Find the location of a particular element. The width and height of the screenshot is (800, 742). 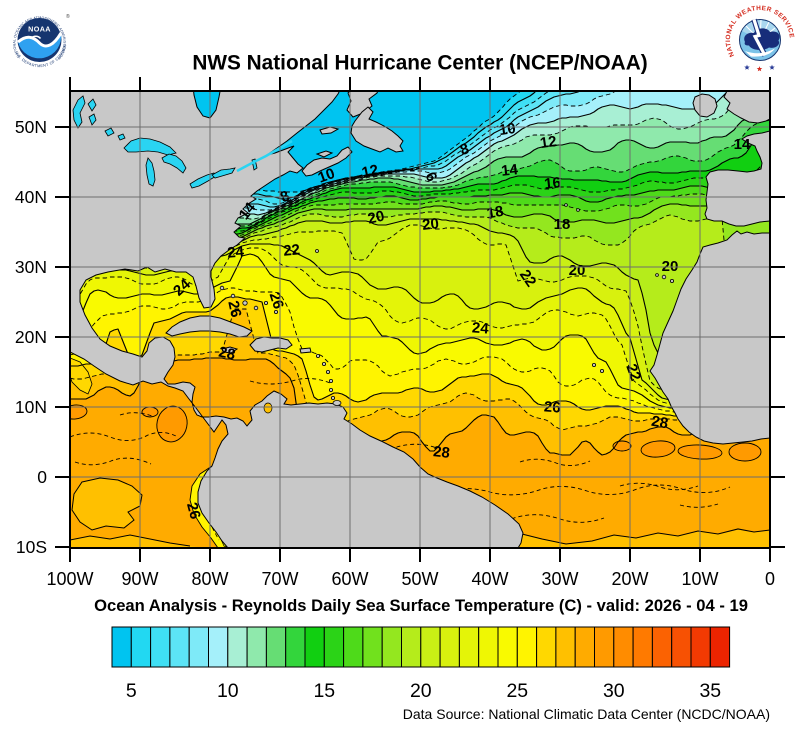

svg-text: 30N is located at coordinates (31, 267).